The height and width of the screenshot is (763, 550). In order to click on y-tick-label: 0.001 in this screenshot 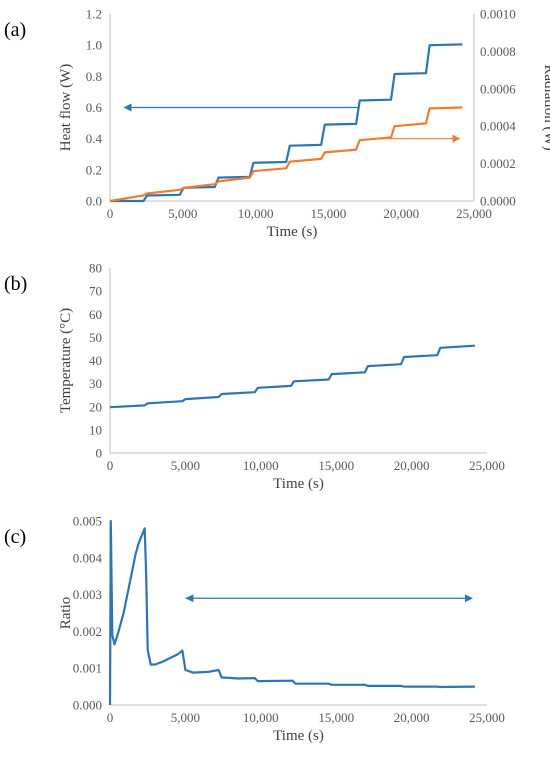, I will do `click(87, 668)`.